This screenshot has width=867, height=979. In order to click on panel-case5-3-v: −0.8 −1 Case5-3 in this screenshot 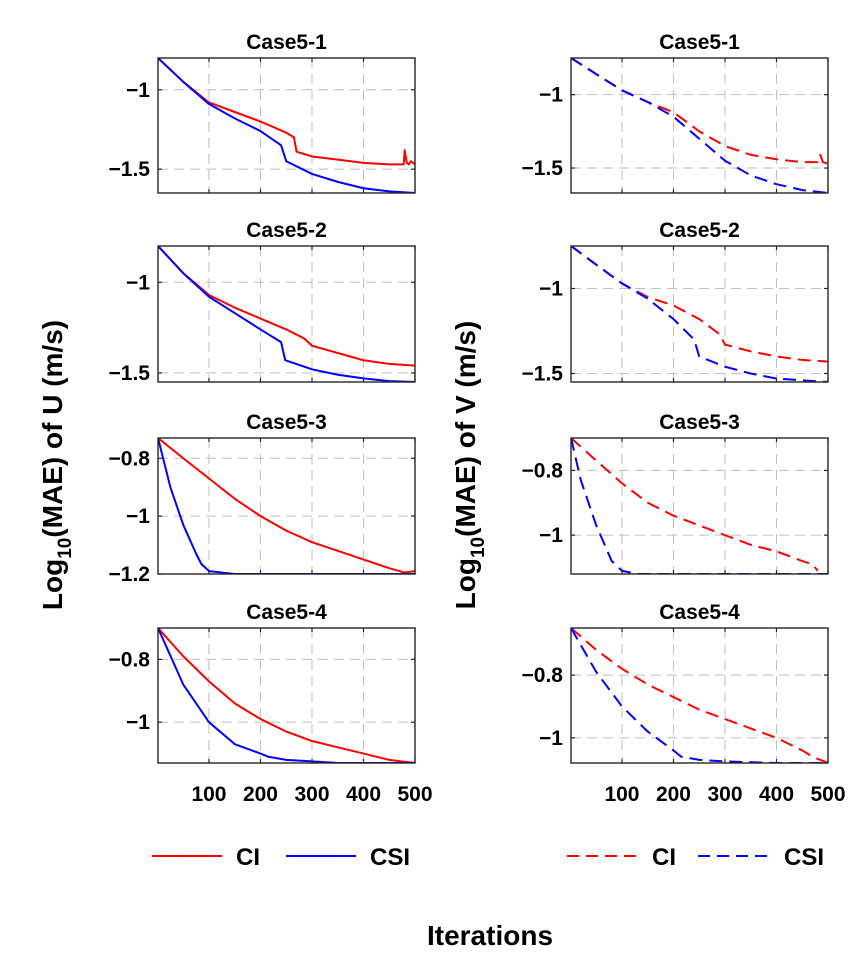, I will do `click(675, 493)`.